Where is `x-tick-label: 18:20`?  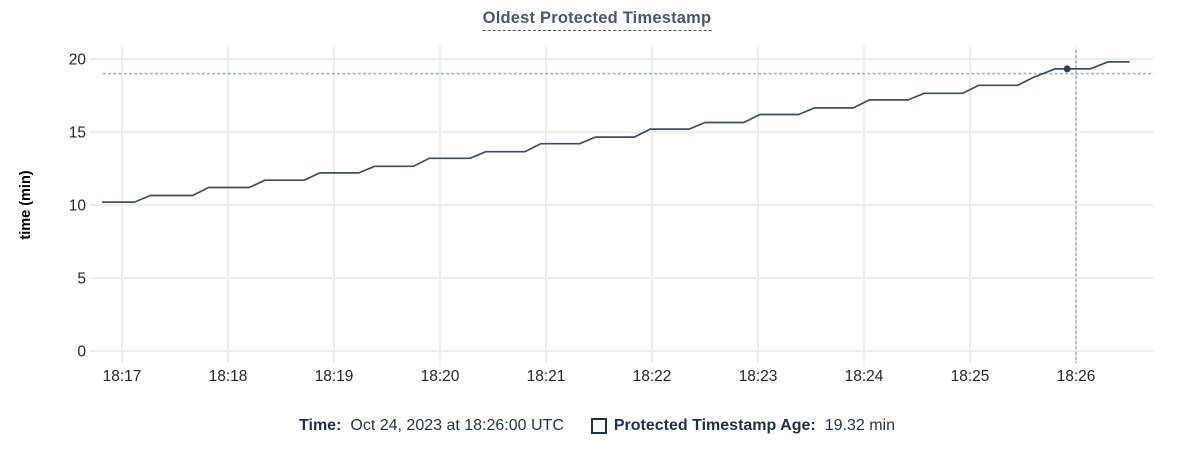
x-tick-label: 18:20 is located at coordinates (440, 376).